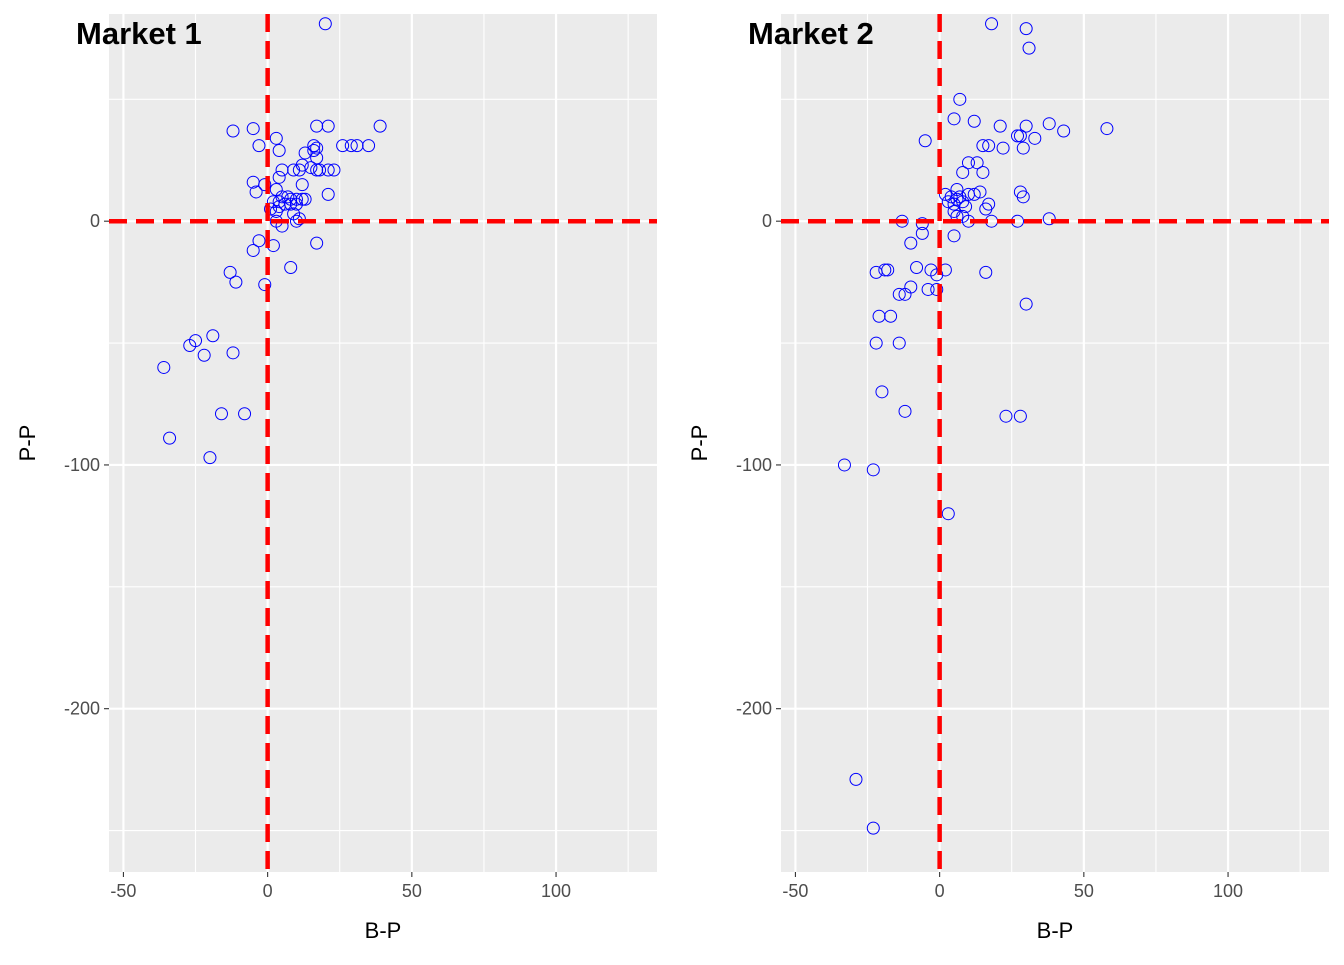 The height and width of the screenshot is (965, 1344). What do you see at coordinates (754, 465) in the screenshot?
I see `market-2-y-tick-label: -100` at bounding box center [754, 465].